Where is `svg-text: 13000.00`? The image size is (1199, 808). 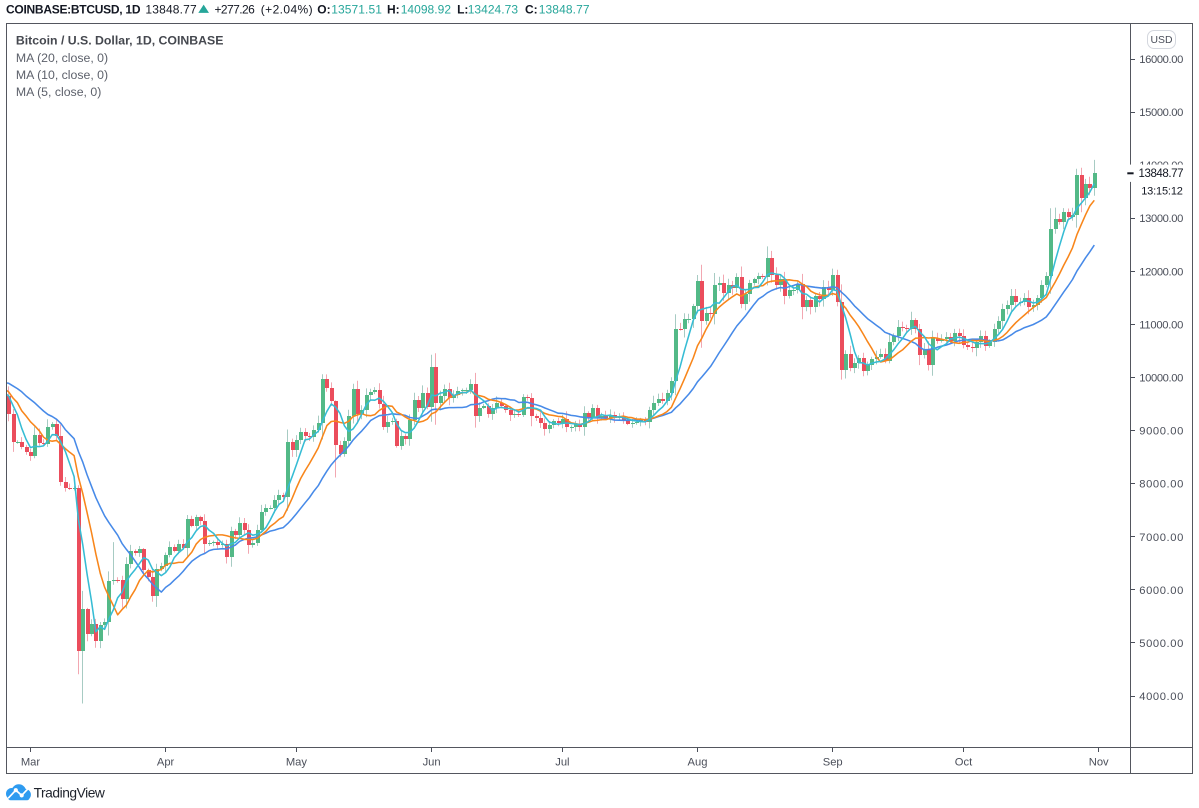 svg-text: 13000.00 is located at coordinates (1161, 219).